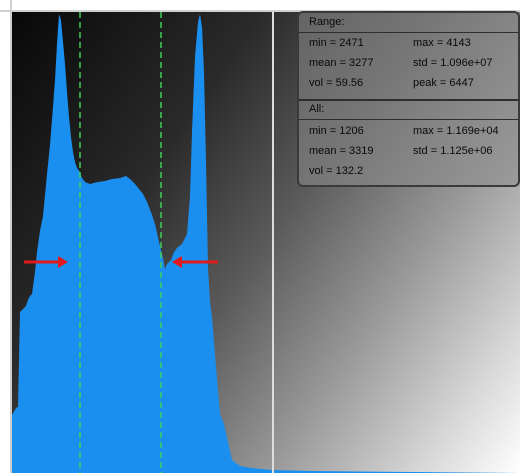 This screenshot has height=473, width=520. What do you see at coordinates (336, 83) in the screenshot?
I see `range-vol: vol = 59.56` at bounding box center [336, 83].